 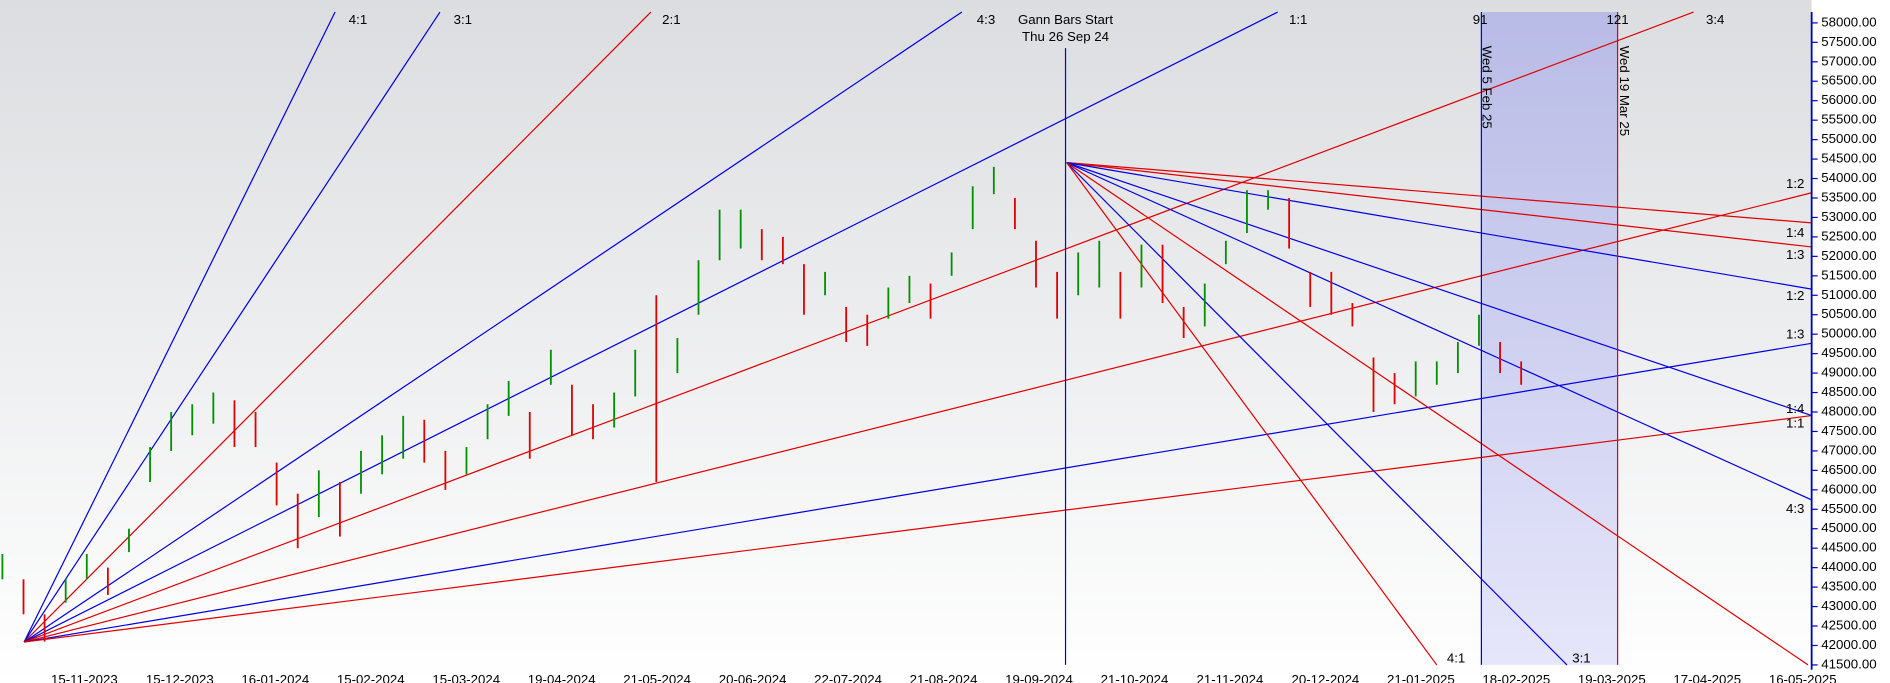 What do you see at coordinates (1848, 430) in the screenshot?
I see `y-tick-label: 47500.00` at bounding box center [1848, 430].